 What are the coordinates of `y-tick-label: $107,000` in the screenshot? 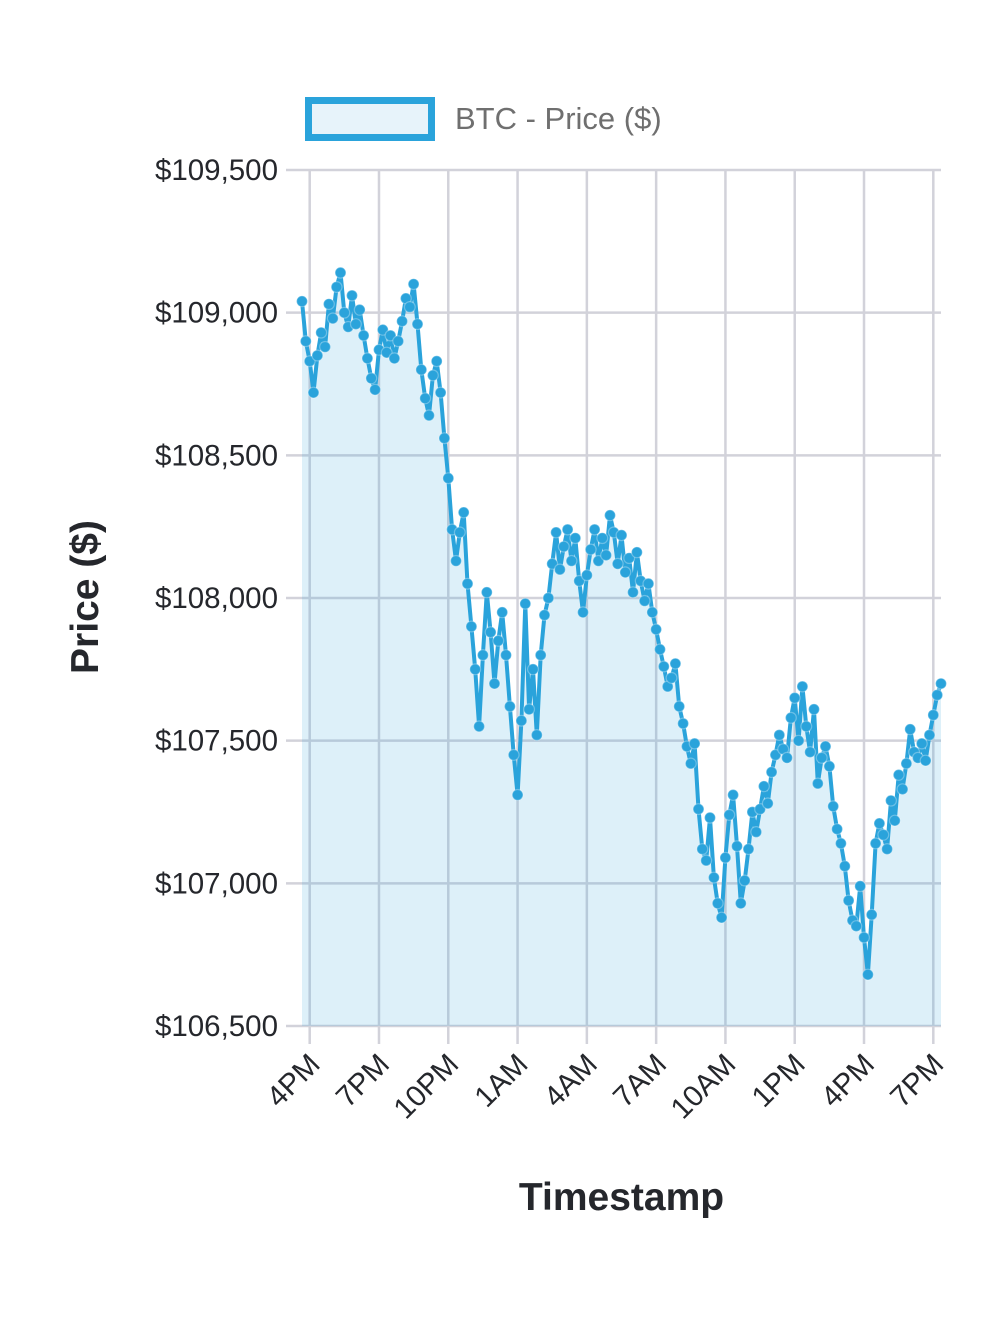 It's located at (216, 883).